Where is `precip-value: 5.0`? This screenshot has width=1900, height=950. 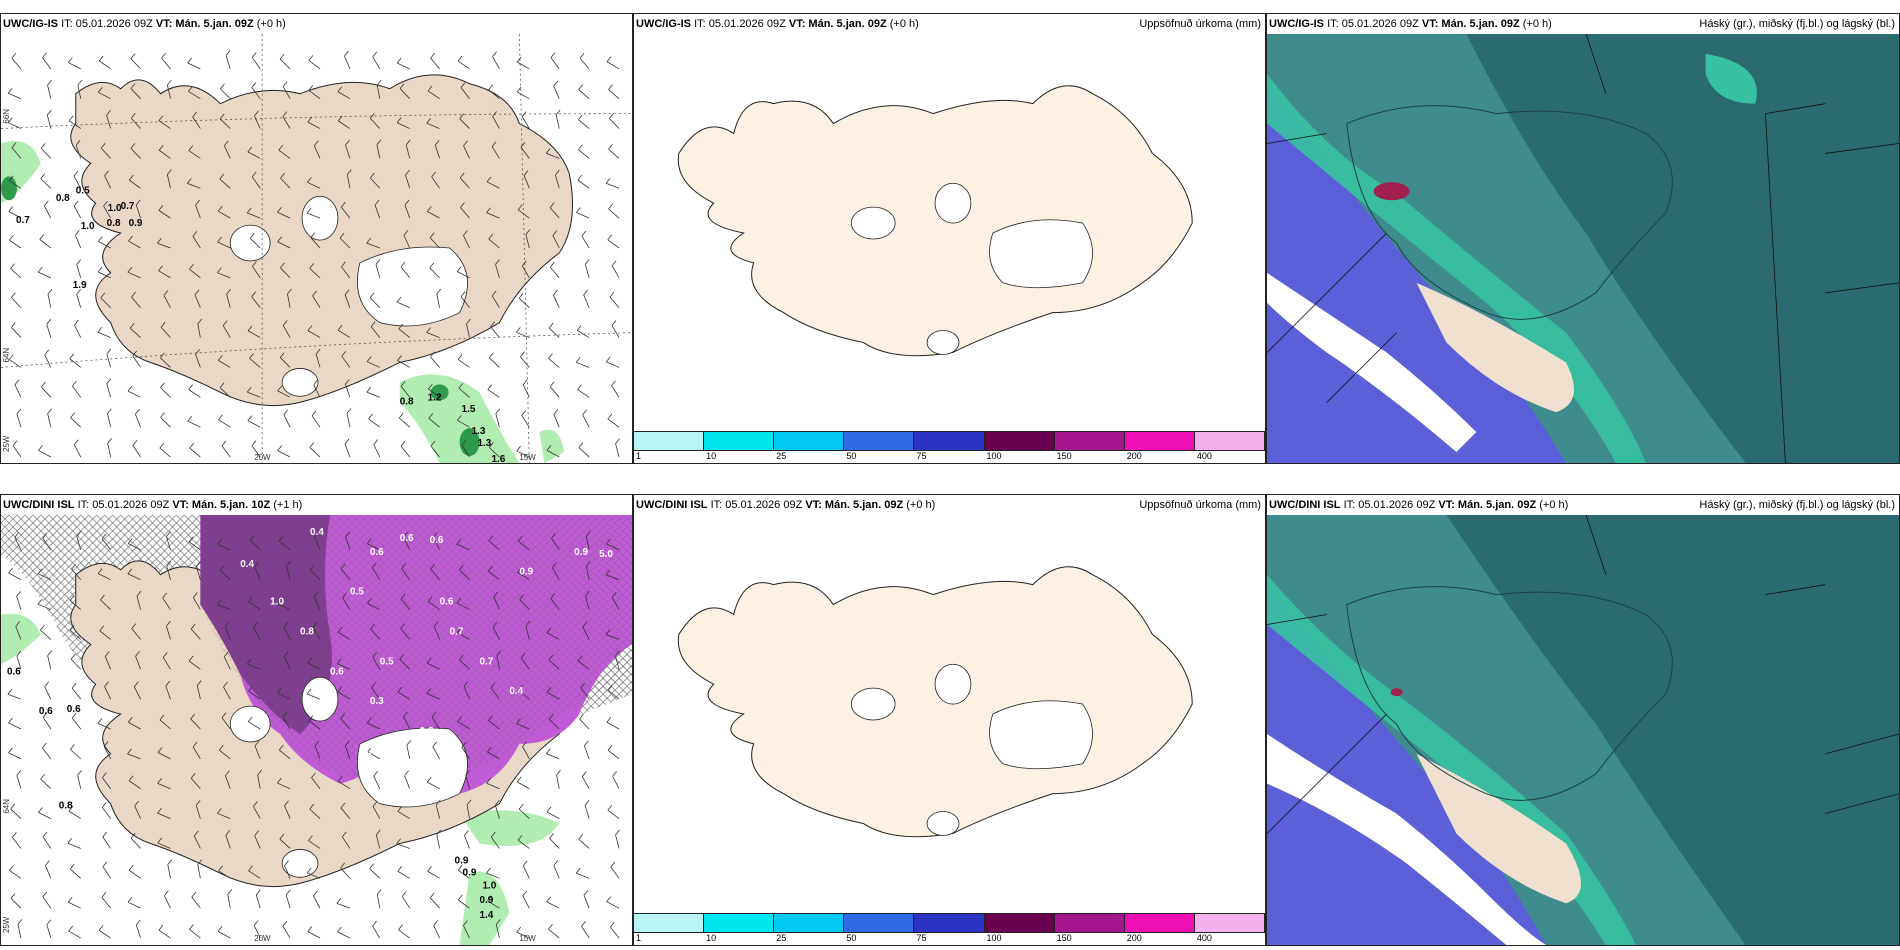 precip-value: 5.0 is located at coordinates (606, 554).